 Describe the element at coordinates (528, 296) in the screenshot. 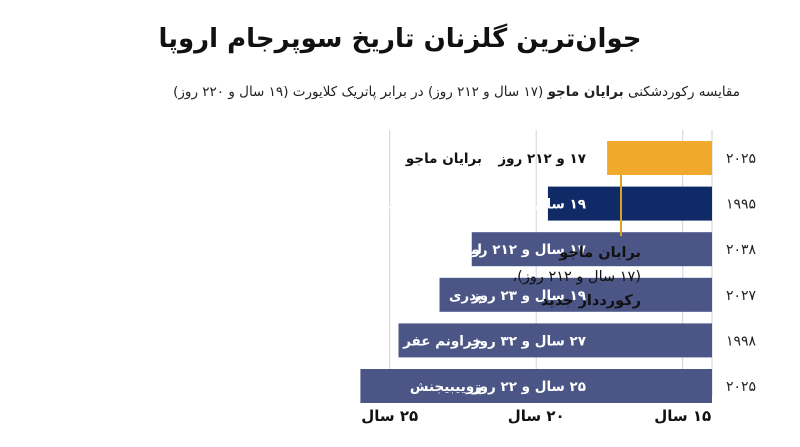

I see `bar-value-label: ۱۹ سال و ۲۳ روز` at that location.